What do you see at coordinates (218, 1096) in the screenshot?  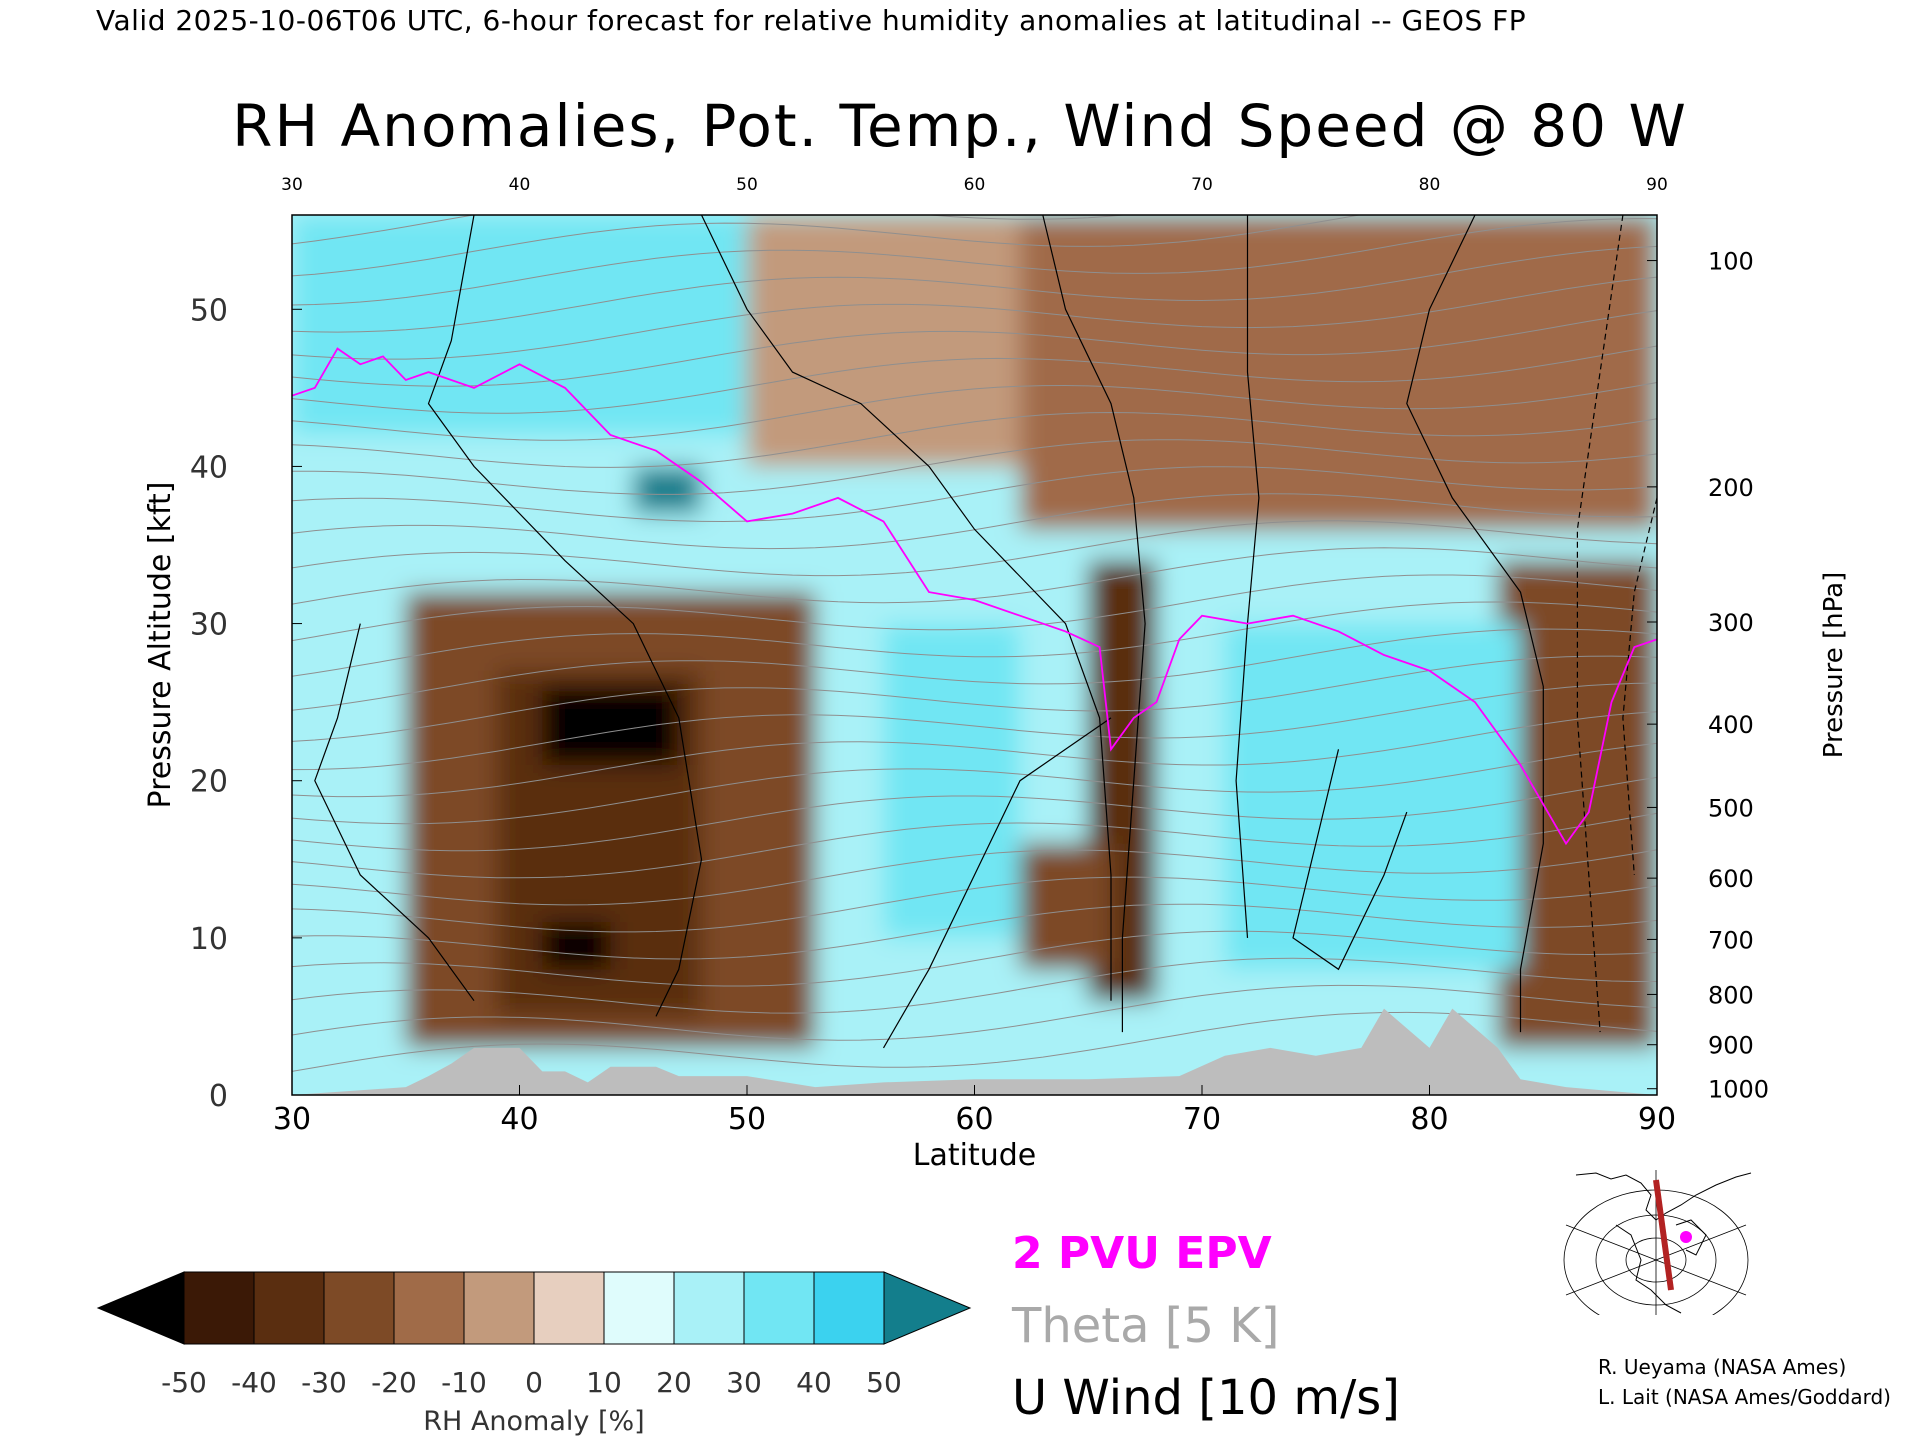 I see `y-tick-label-left: 0` at bounding box center [218, 1096].